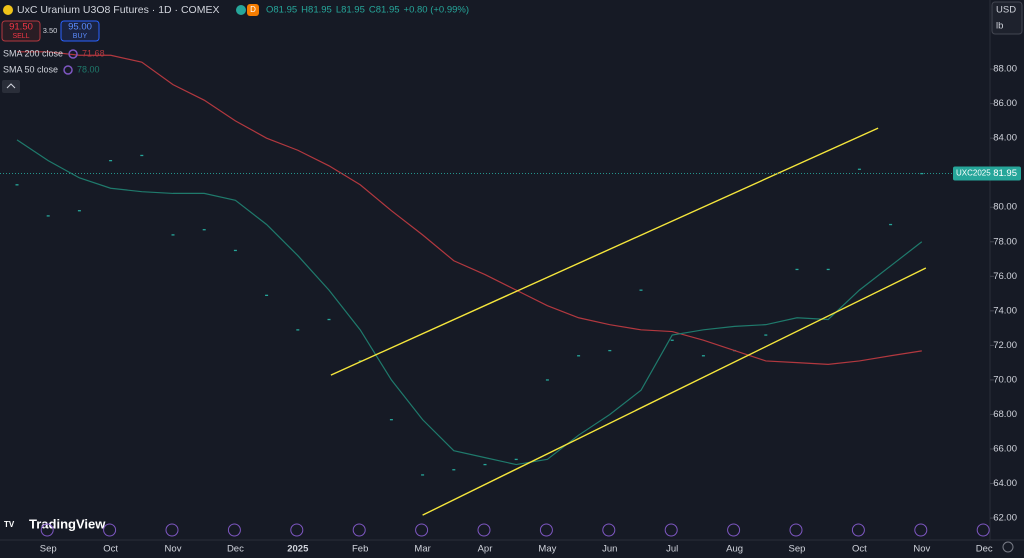 This screenshot has height=558, width=1024. Describe the element at coordinates (1005, 207) in the screenshot. I see `y-tick-label: 80.00` at that location.